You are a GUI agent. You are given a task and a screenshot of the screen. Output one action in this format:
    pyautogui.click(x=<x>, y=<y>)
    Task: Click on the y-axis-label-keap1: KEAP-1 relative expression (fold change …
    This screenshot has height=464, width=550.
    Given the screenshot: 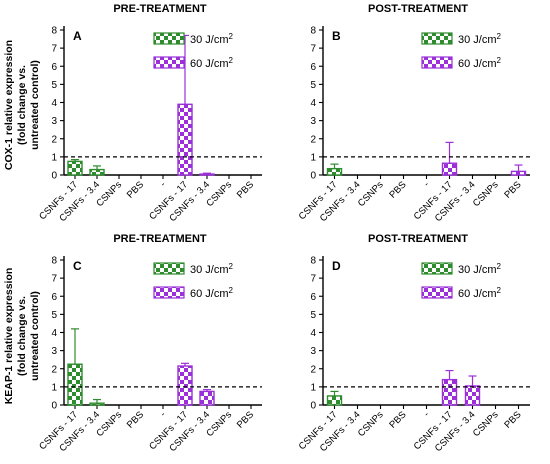 What is the action you would take?
    pyautogui.click(x=22, y=336)
    